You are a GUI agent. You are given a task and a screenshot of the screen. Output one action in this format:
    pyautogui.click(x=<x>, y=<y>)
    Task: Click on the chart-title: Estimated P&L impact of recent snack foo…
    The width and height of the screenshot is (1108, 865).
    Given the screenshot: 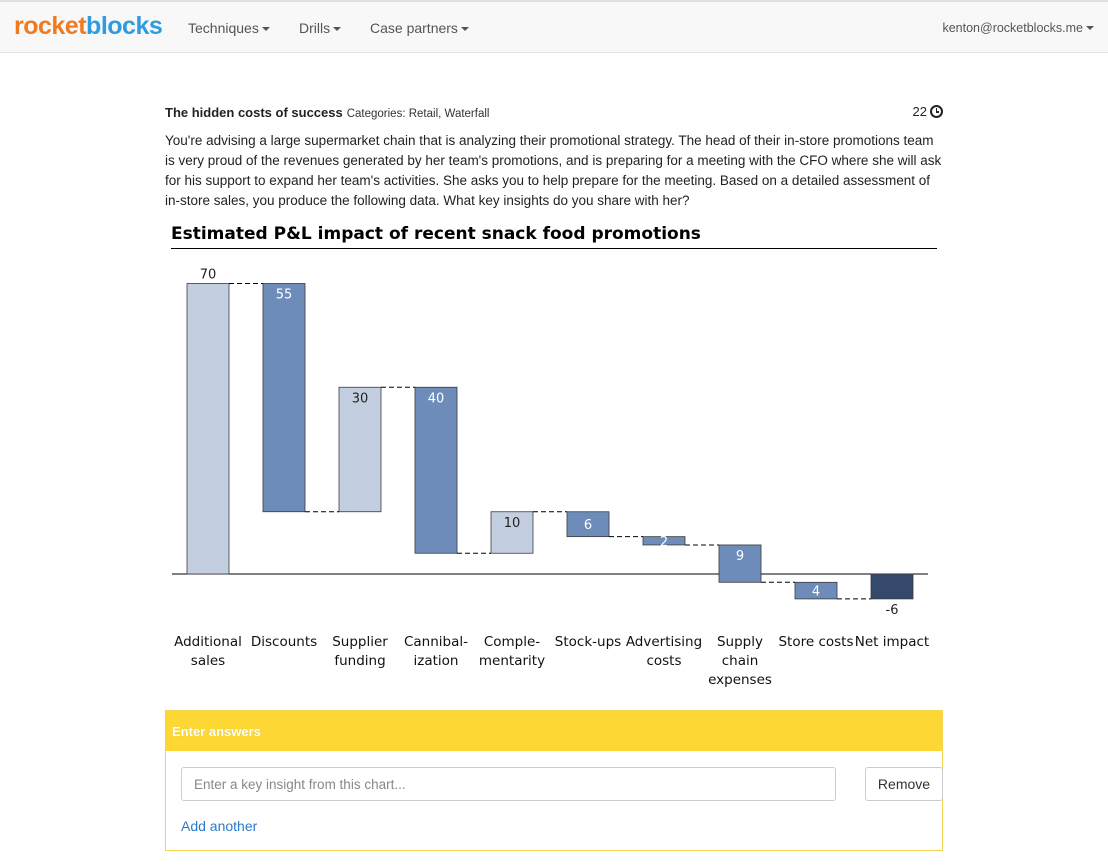 What is the action you would take?
    pyautogui.click(x=436, y=234)
    